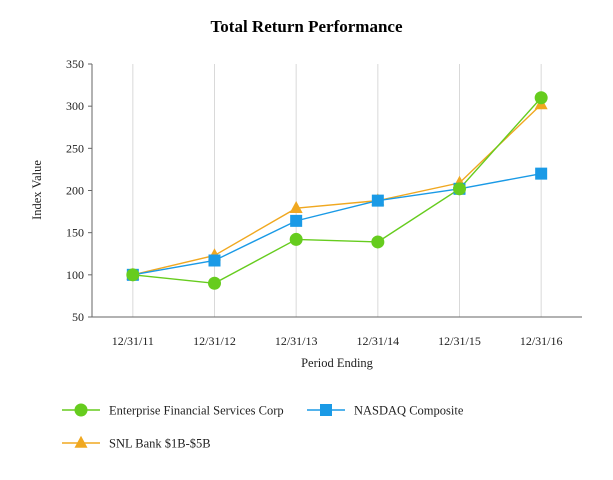 The image size is (613, 480). Describe the element at coordinates (377, 341) in the screenshot. I see `x-tick-label: 12/31/14` at that location.